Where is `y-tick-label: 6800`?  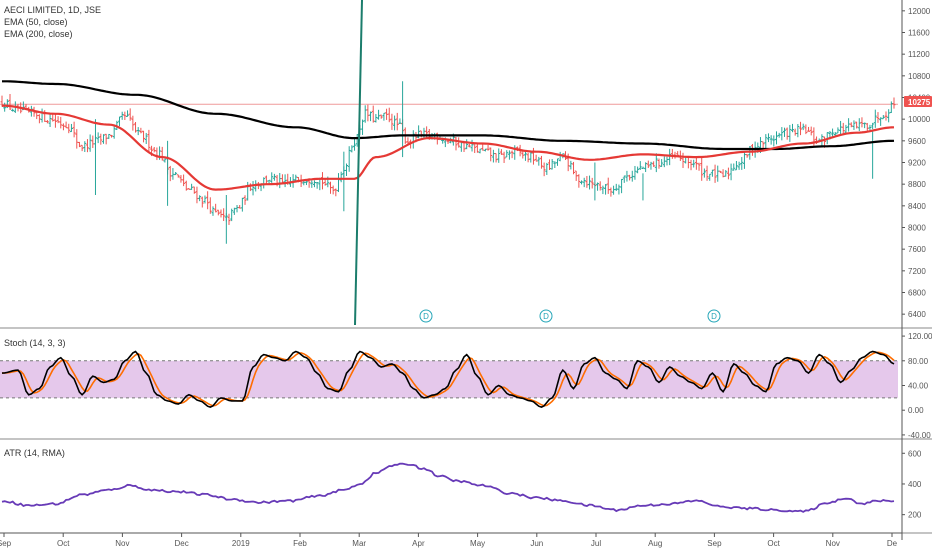 y-tick-label: 6800 is located at coordinates (917, 293).